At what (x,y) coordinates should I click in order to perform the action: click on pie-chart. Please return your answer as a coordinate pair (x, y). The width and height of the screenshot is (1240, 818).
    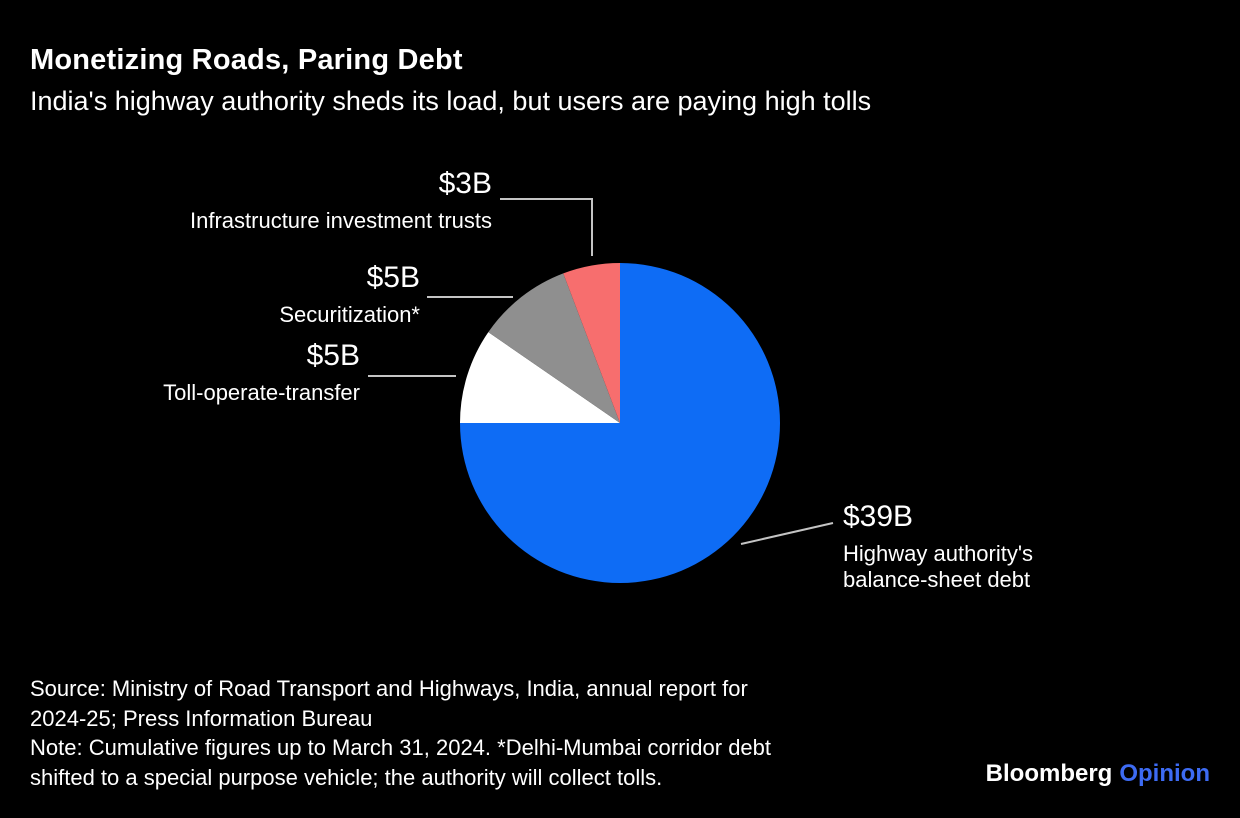
    Looking at the image, I should click on (620, 423).